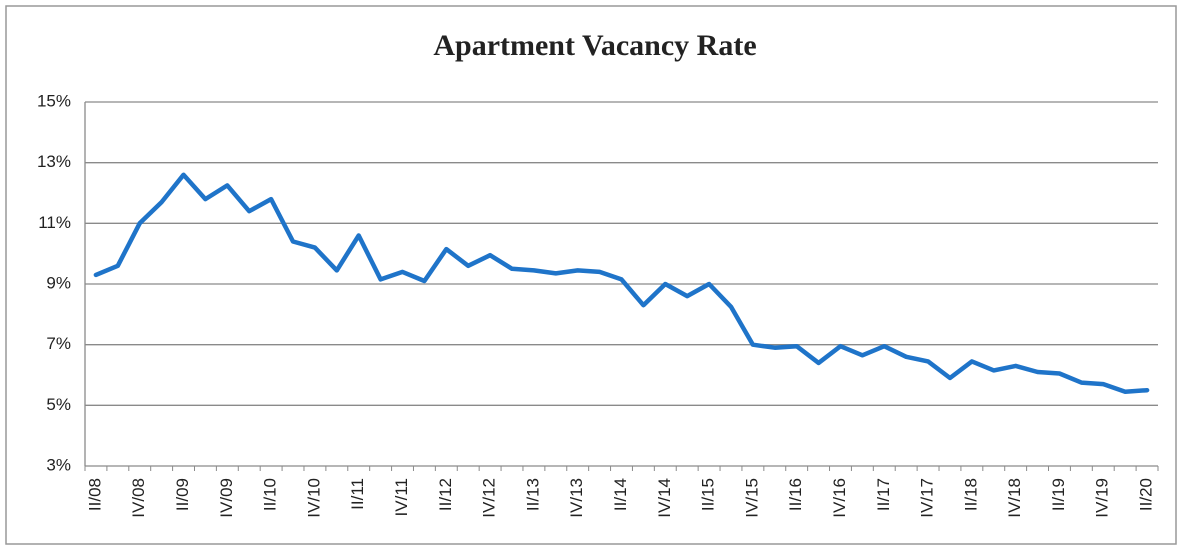 The width and height of the screenshot is (1182, 550). What do you see at coordinates (1102, 498) in the screenshot?
I see `x-tick-label: IV/19` at bounding box center [1102, 498].